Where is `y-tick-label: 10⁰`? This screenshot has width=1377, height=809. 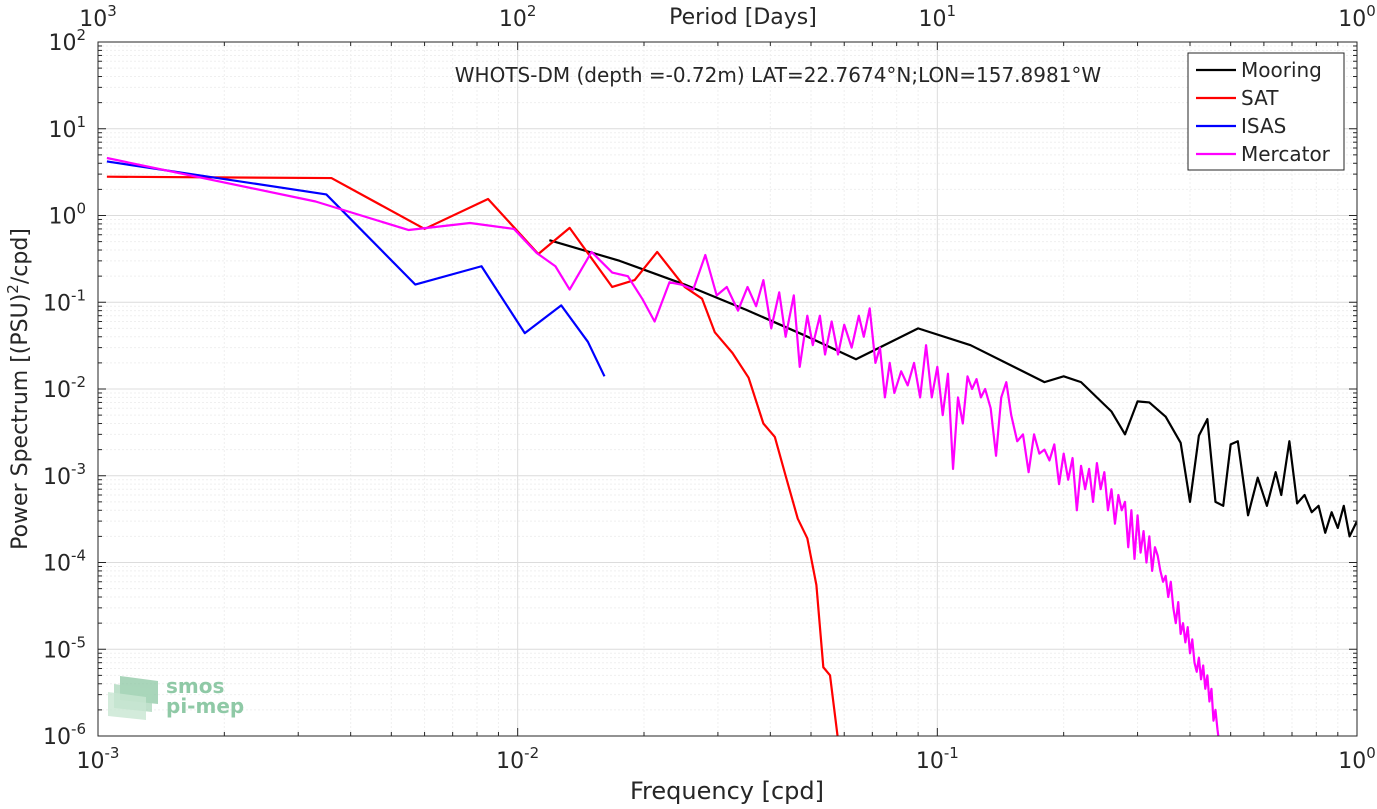 y-tick-label: 10⁰ is located at coordinates (67, 215).